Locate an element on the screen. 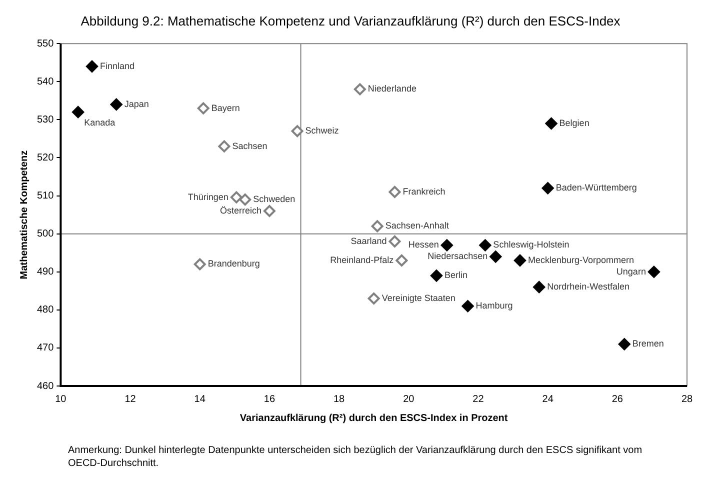 The image size is (719, 494). annotation: Sachsen is located at coordinates (250, 145).